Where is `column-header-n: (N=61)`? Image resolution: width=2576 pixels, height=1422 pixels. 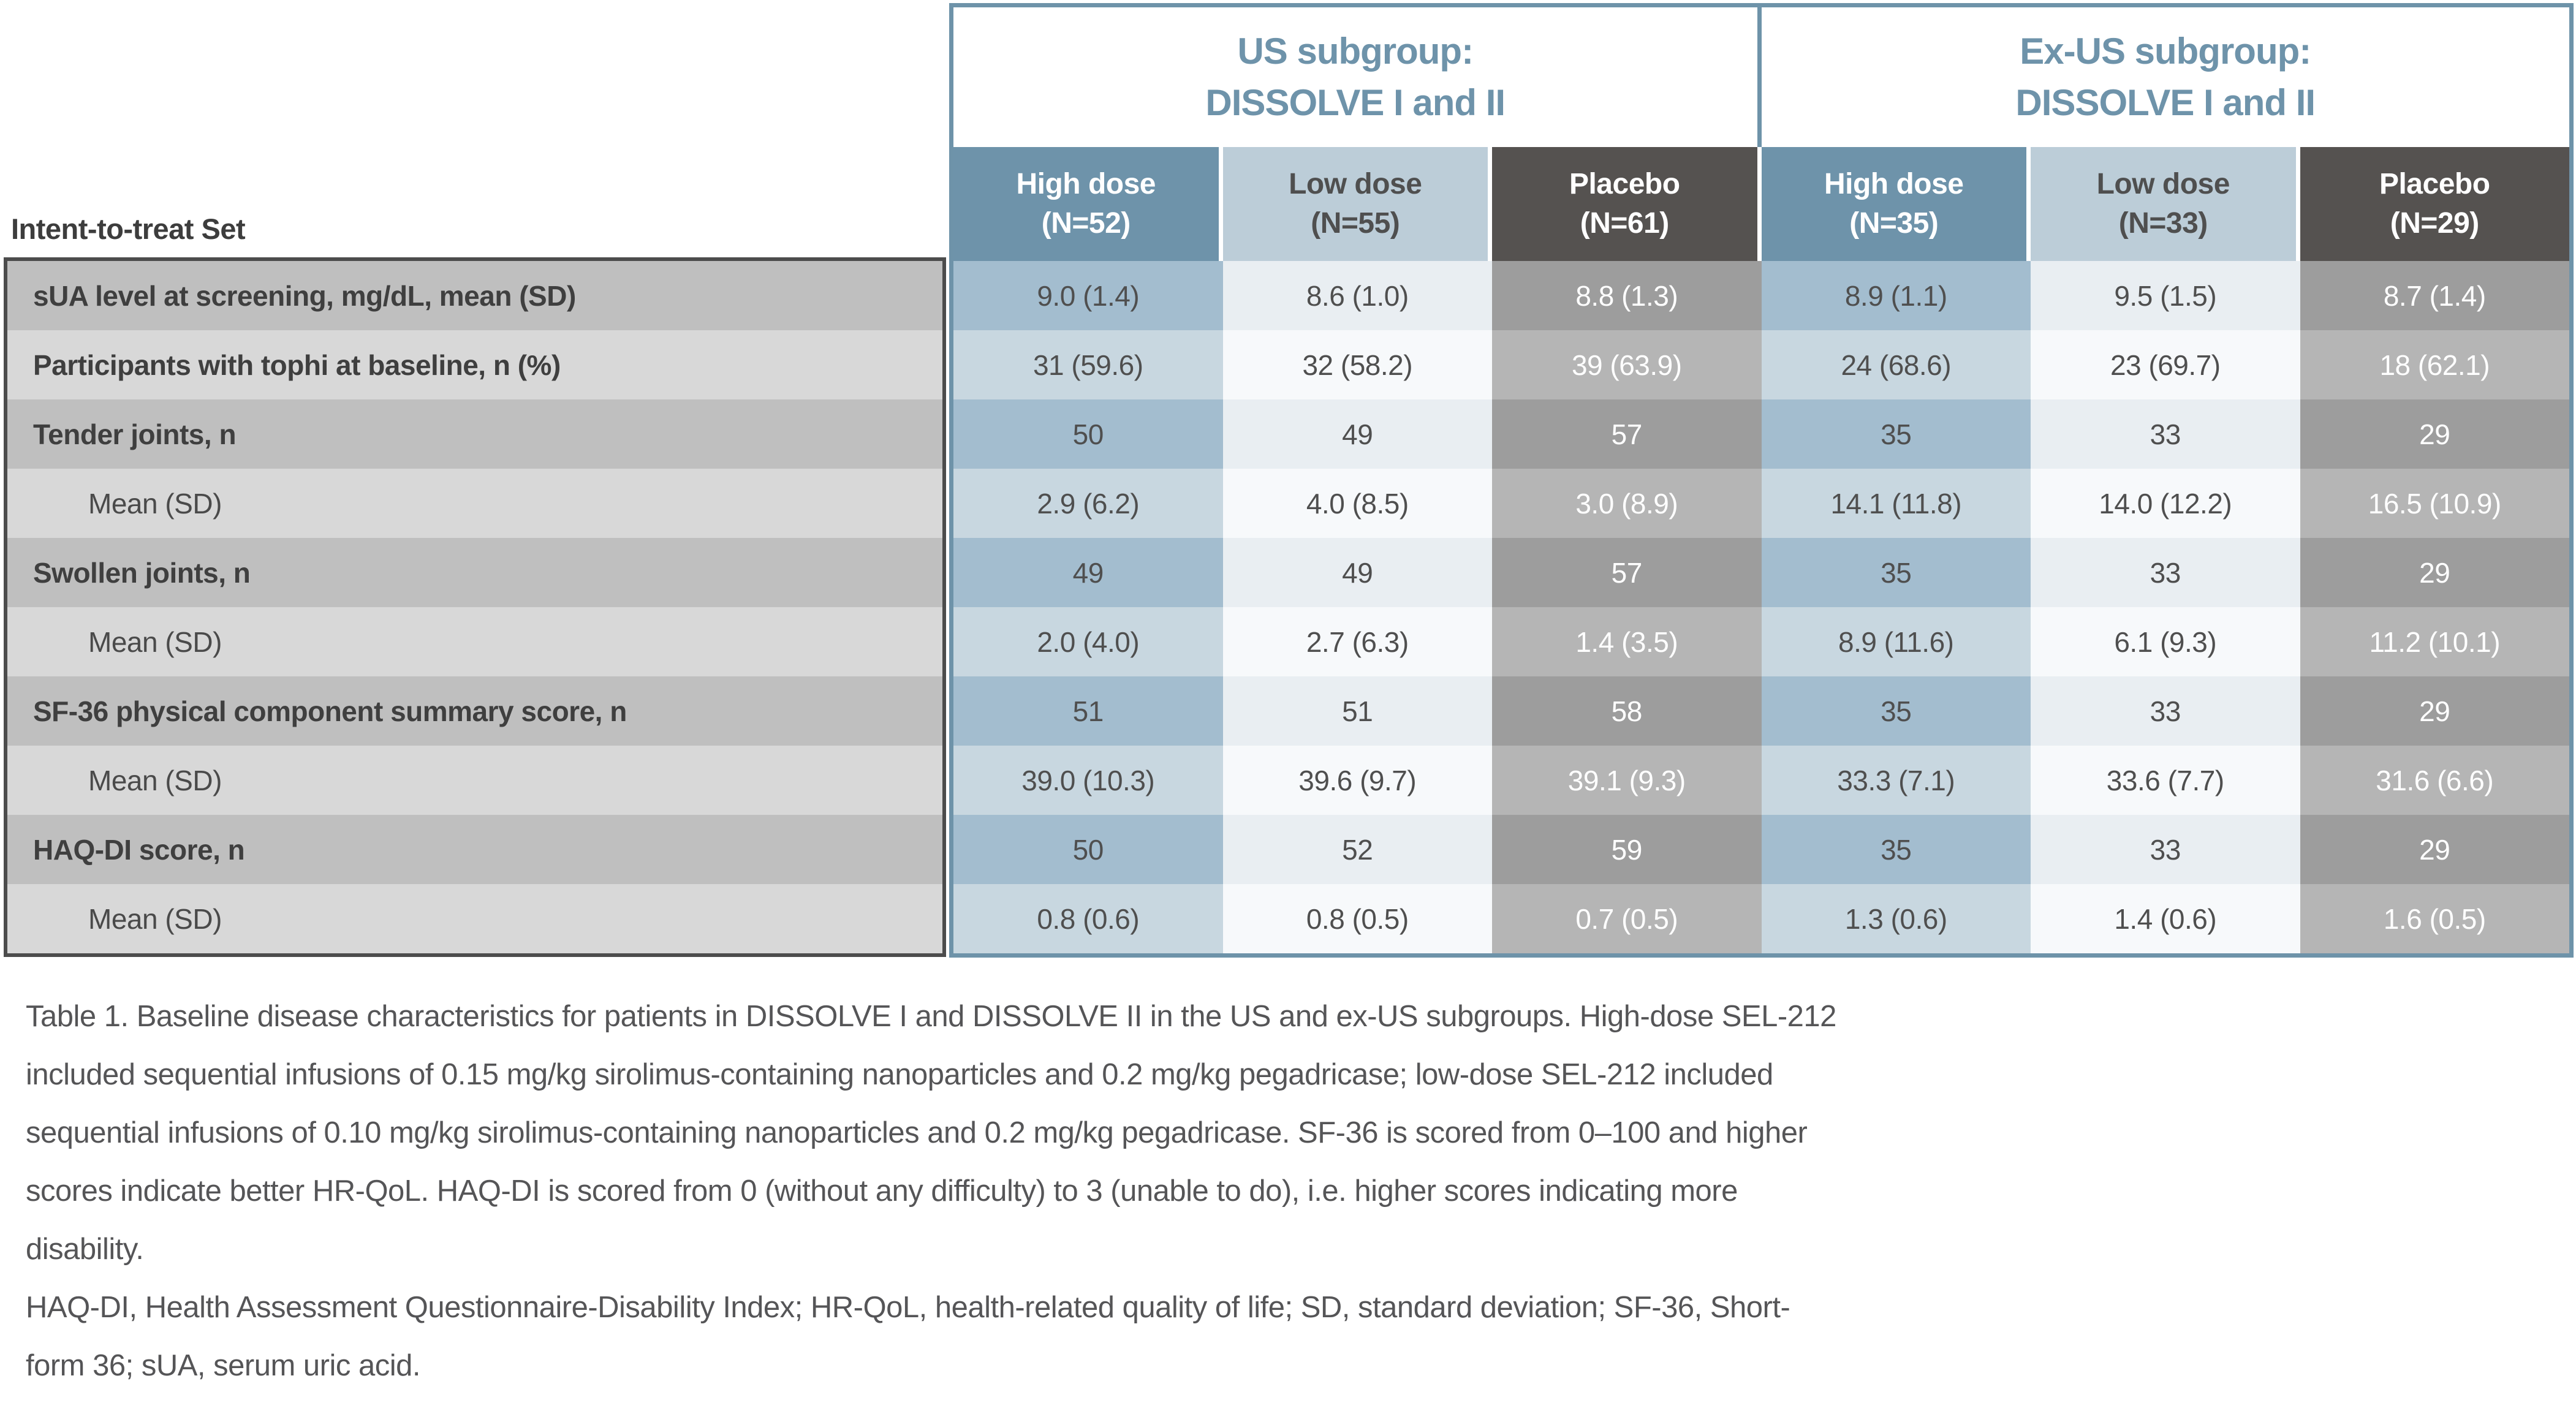
column-header-n: (N=61) is located at coordinates (1625, 223).